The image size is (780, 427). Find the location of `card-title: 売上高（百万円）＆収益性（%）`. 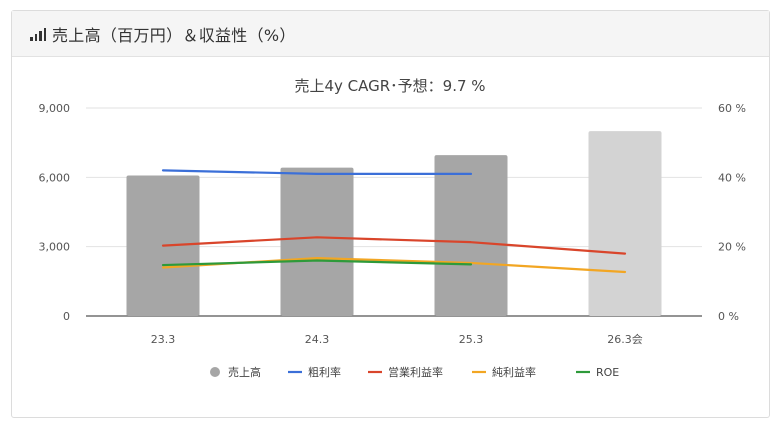

card-title: 売上高（百万円）＆収益性（%） is located at coordinates (174, 35).